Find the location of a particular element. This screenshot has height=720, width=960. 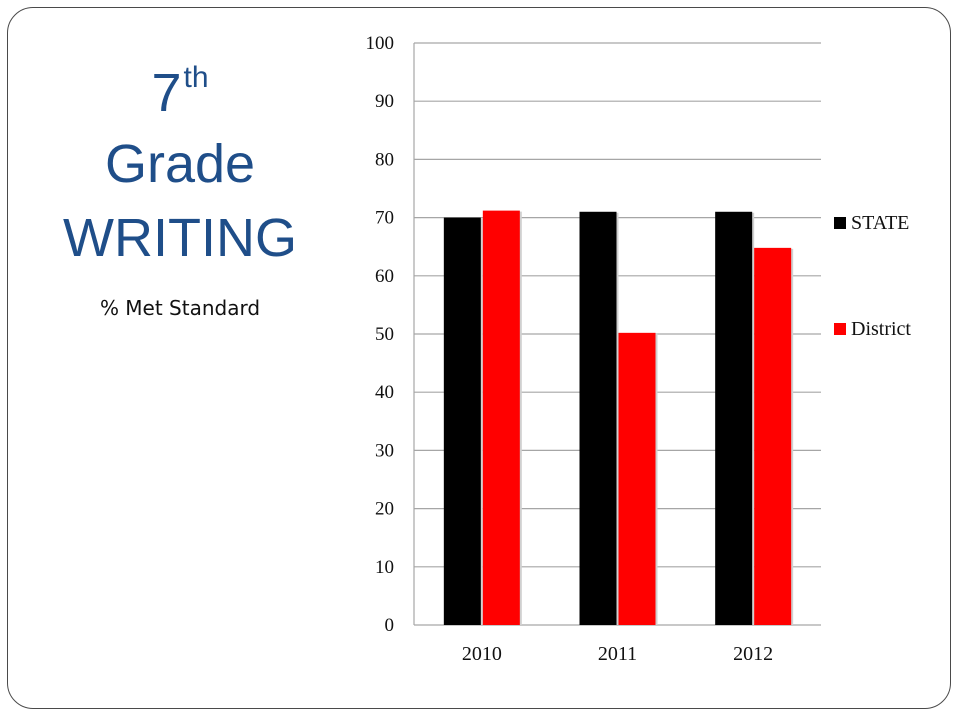

title-subject: WRITING is located at coordinates (180, 238).